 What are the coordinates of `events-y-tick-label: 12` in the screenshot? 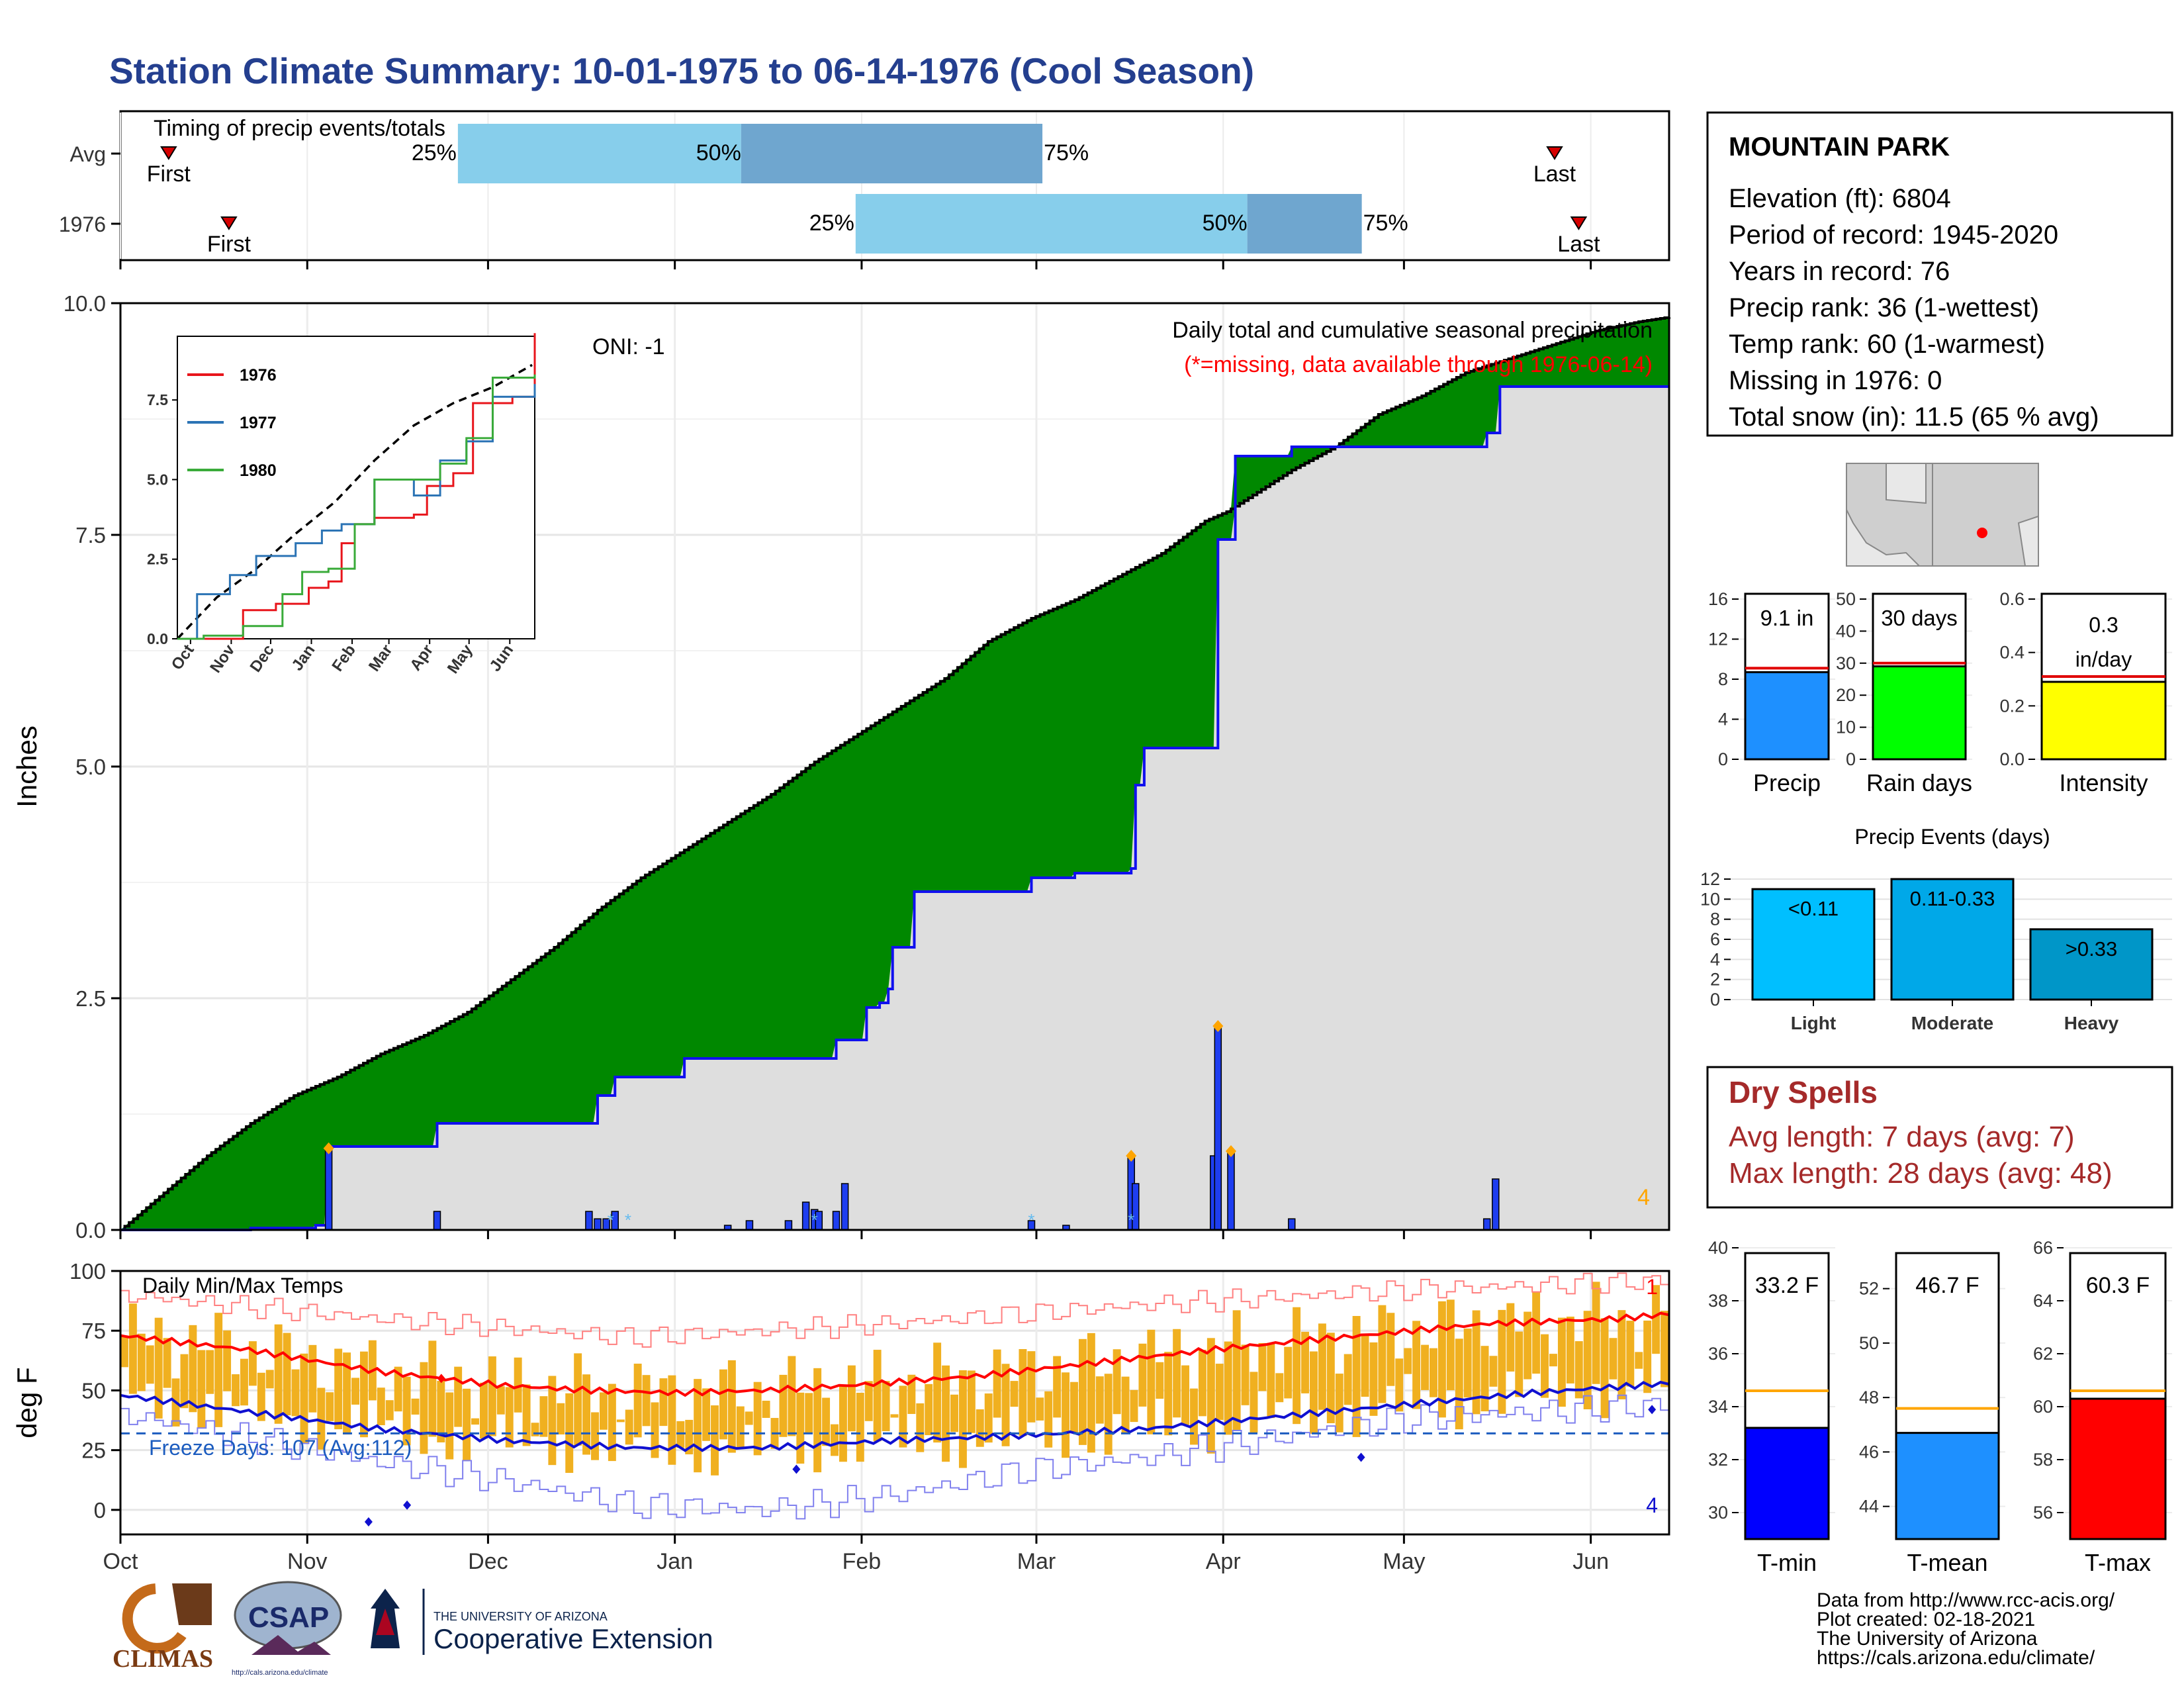 It's located at (1710, 879).